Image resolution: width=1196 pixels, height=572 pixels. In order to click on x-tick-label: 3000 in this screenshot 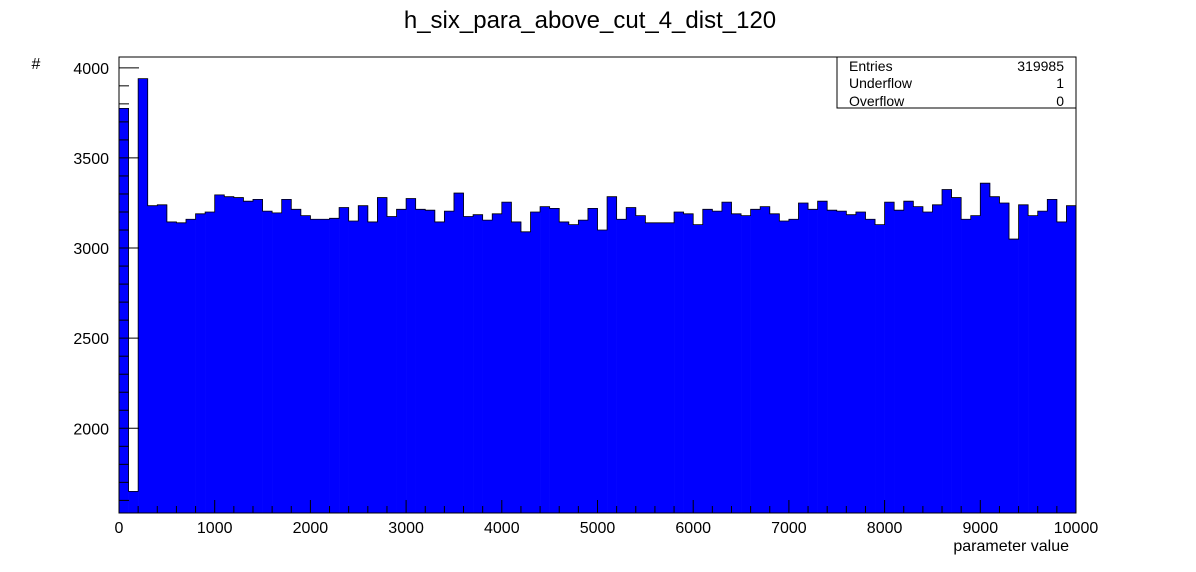, I will do `click(406, 528)`.